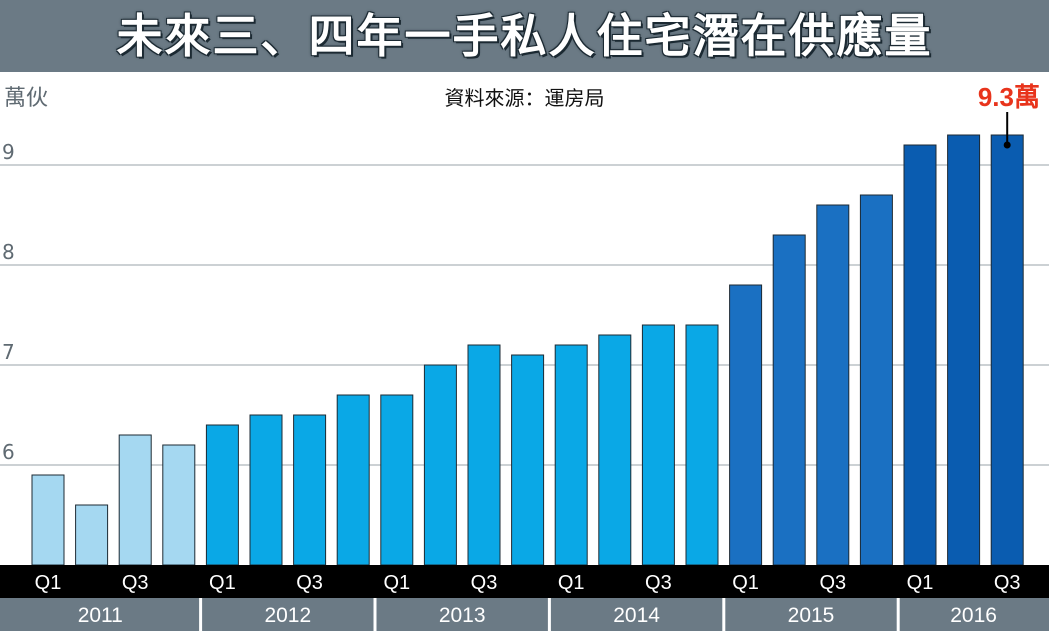 The height and width of the screenshot is (631, 1049). What do you see at coordinates (658, 583) in the screenshot?
I see `x-tick-label-q3-7: Q3` at bounding box center [658, 583].